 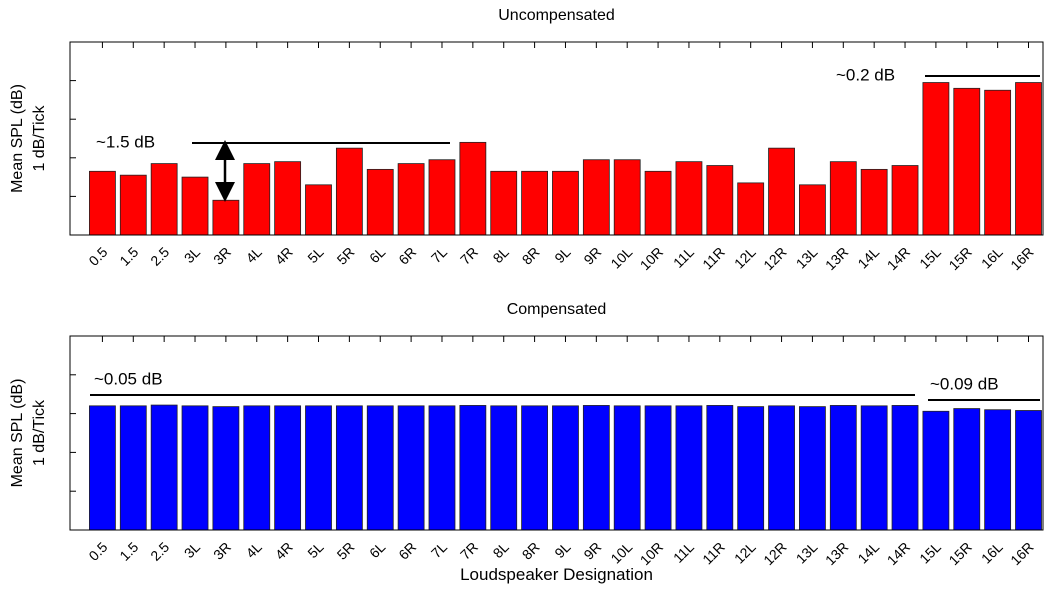 I want to click on annotation: ~0.2 dB, so click(x=865, y=74).